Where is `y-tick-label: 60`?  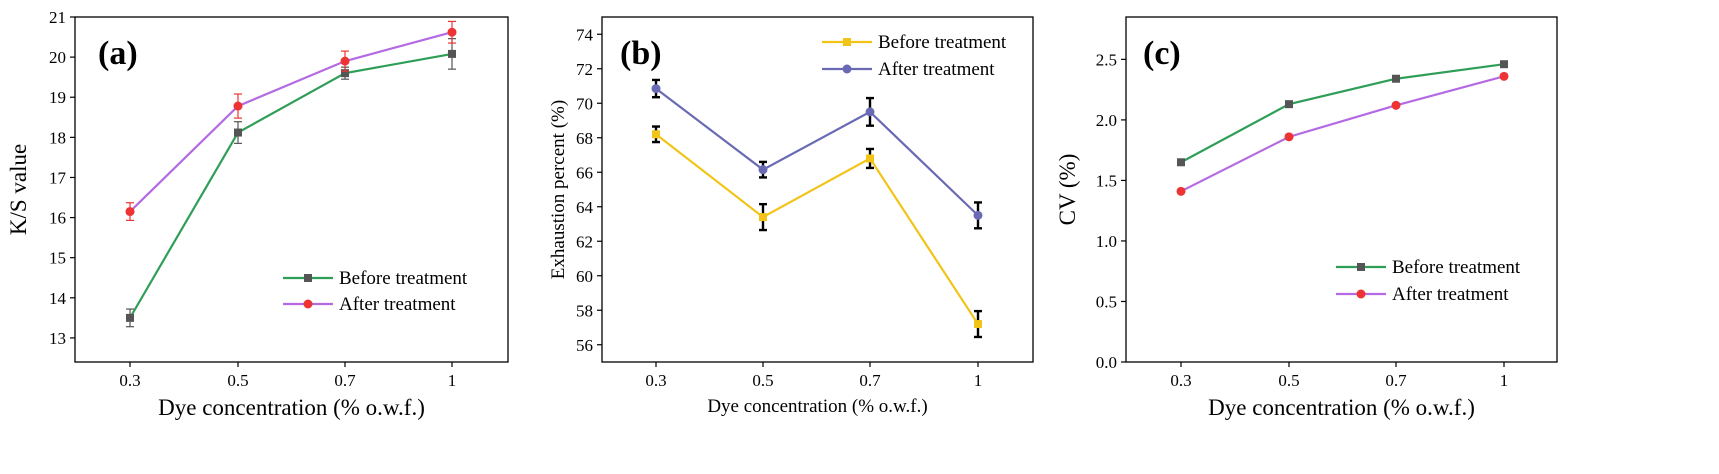 y-tick-label: 60 is located at coordinates (584, 276).